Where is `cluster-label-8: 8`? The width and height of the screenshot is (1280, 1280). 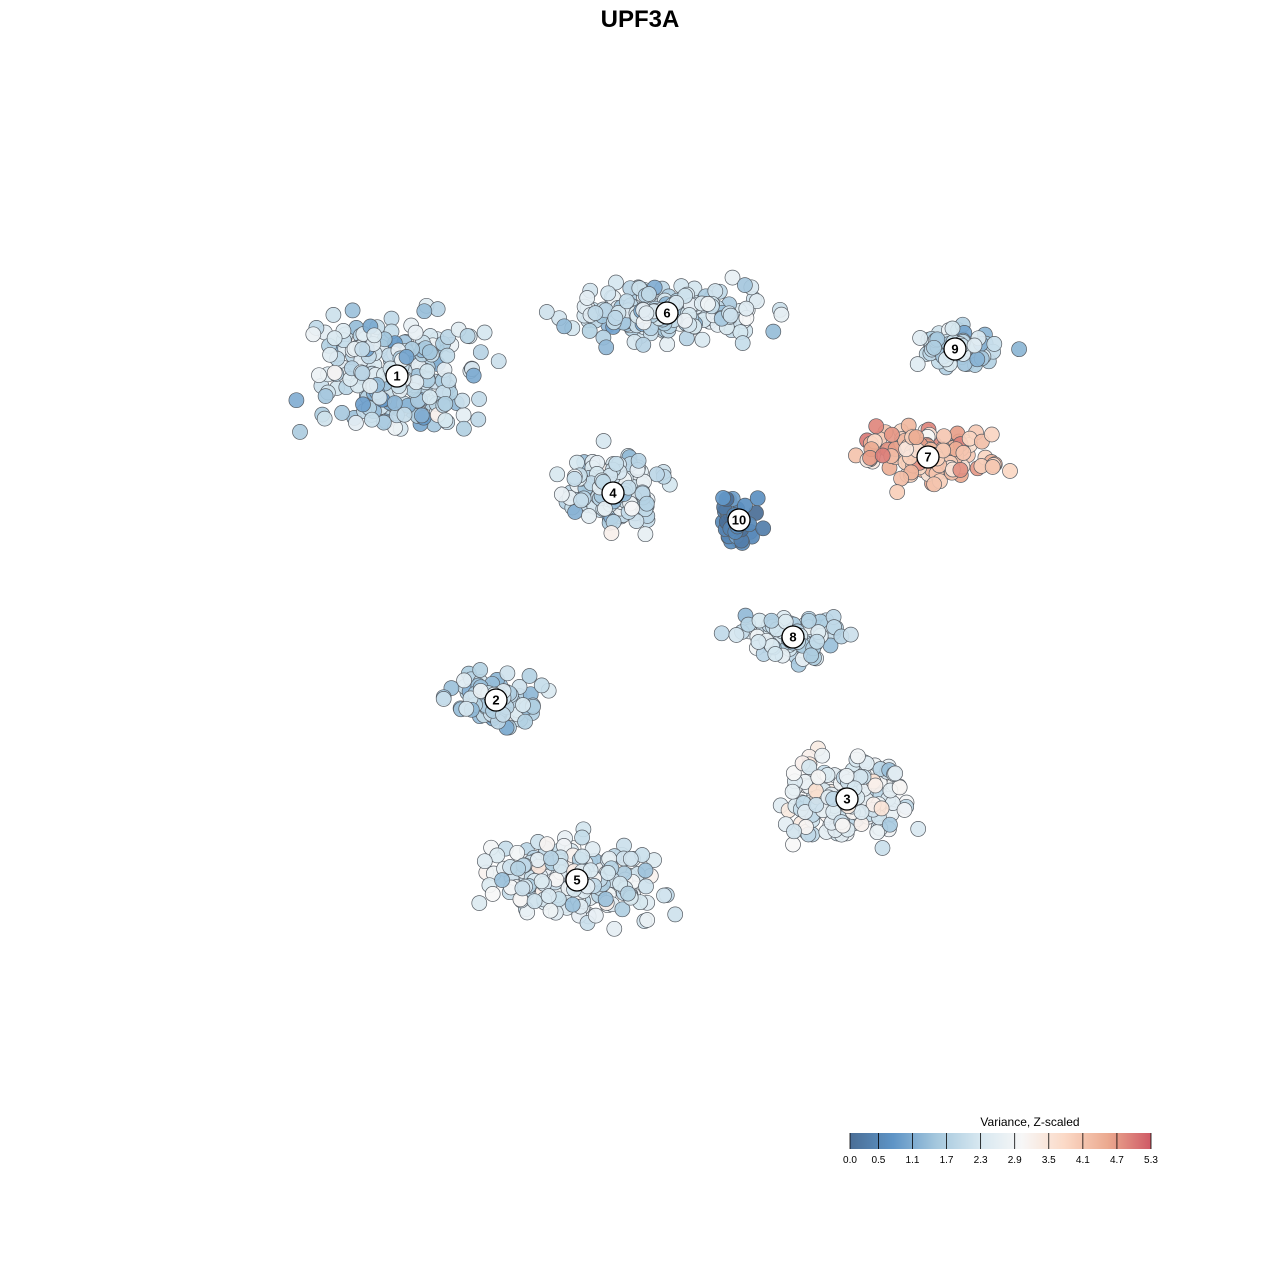 cluster-label-8: 8 is located at coordinates (793, 637).